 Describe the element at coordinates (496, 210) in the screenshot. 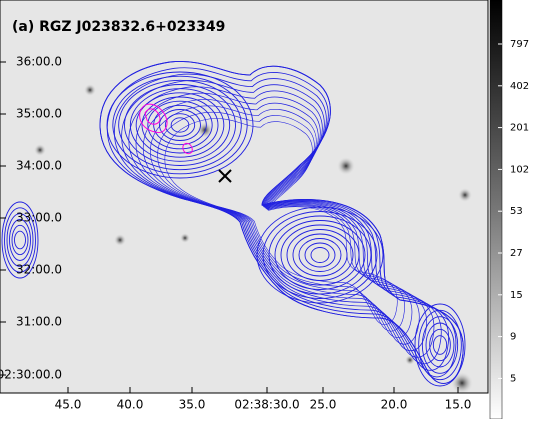

I see `colorbar-gradient` at that location.